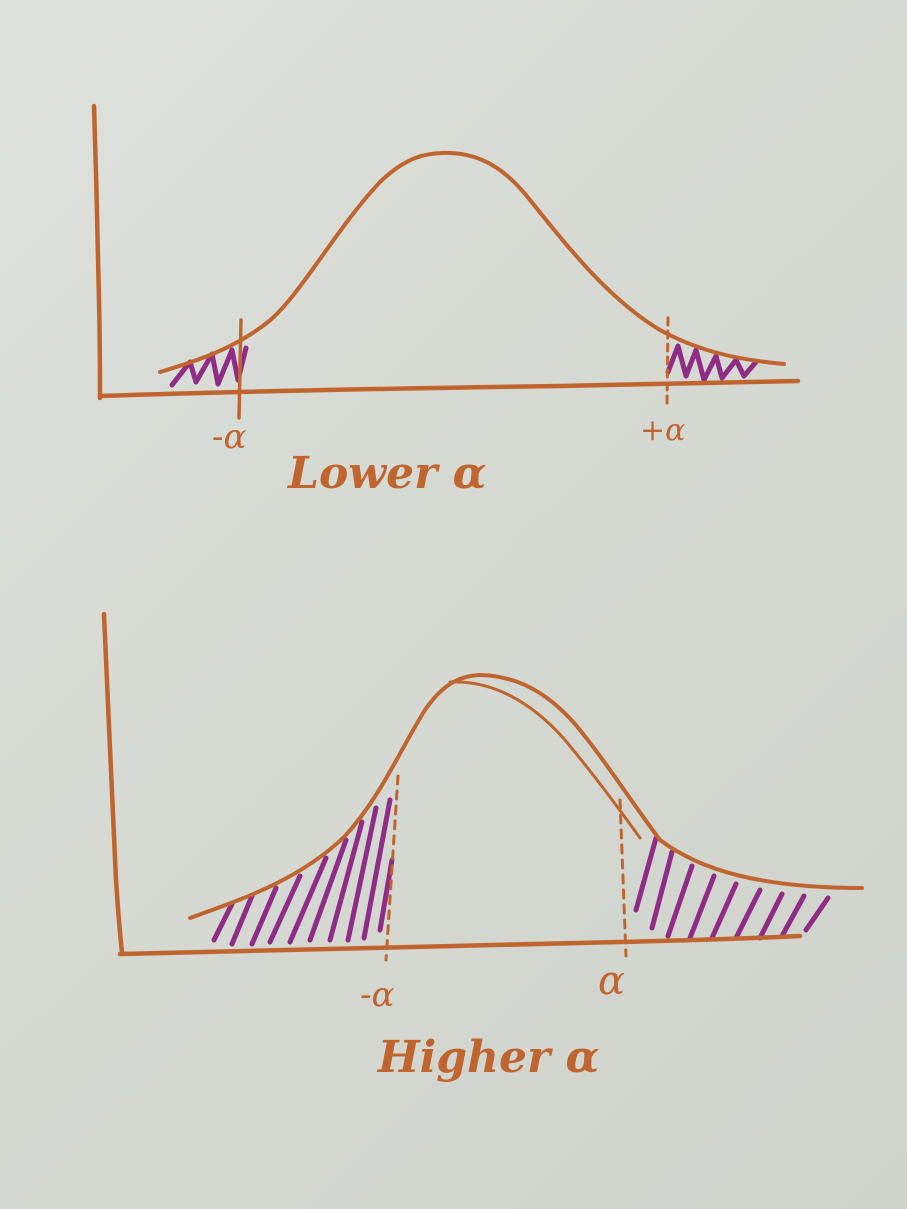 This screenshot has width=907, height=1209. Describe the element at coordinates (545, 760) in the screenshot. I see `bottom-bell-curve-overstroke` at that location.